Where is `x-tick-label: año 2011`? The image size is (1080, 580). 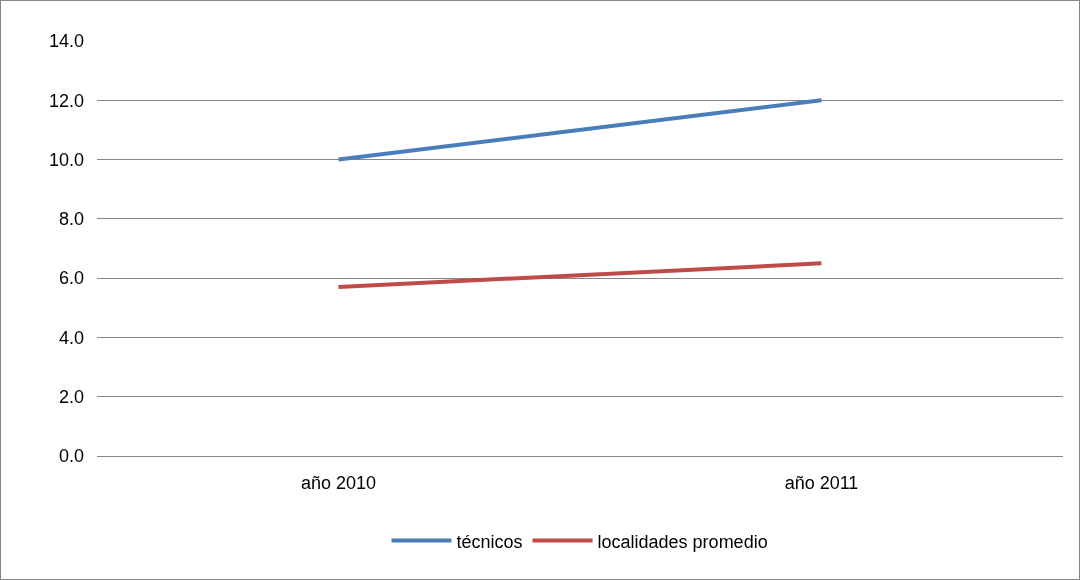
x-tick-label: año 2011 is located at coordinates (821, 482).